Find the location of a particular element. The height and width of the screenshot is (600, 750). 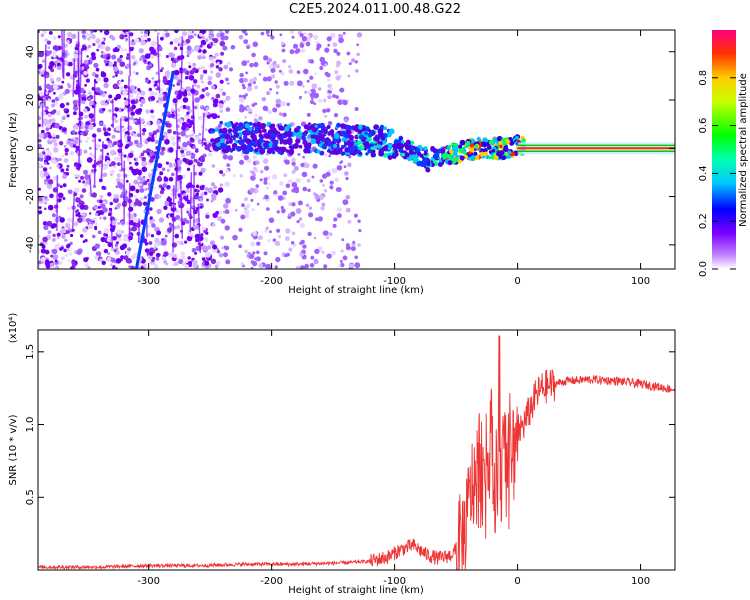

spectrogram-x-label: Height of straight line (km) is located at coordinates (356, 290).